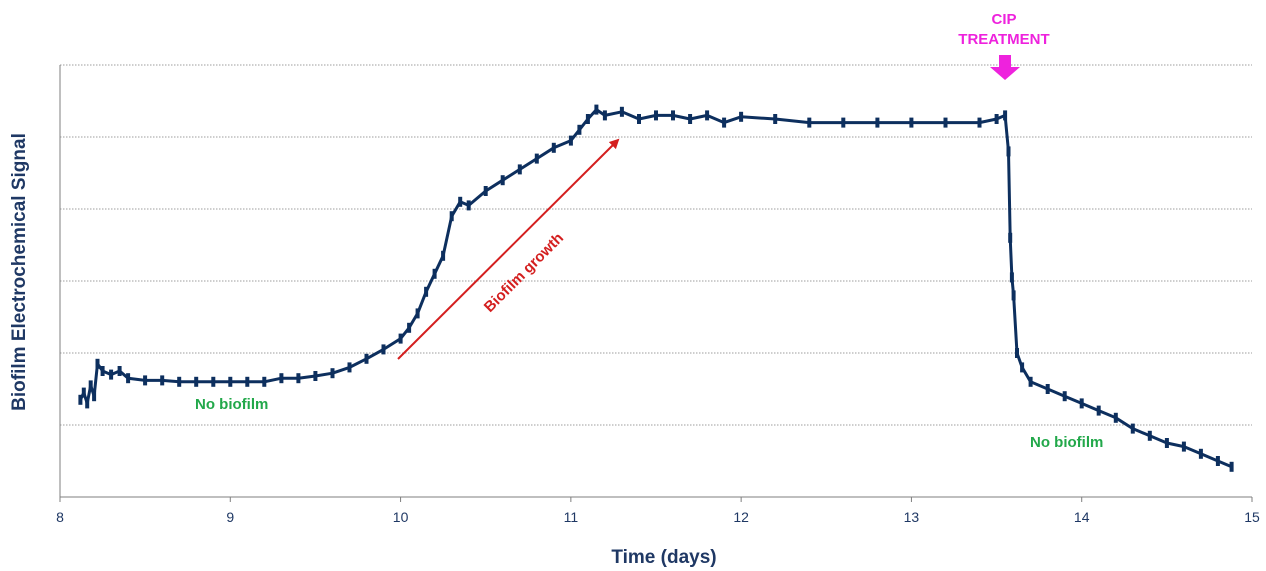 This screenshot has width=1266, height=571. What do you see at coordinates (524, 273) in the screenshot?
I see `biofilm-growth-label: Biofilm growth` at bounding box center [524, 273].